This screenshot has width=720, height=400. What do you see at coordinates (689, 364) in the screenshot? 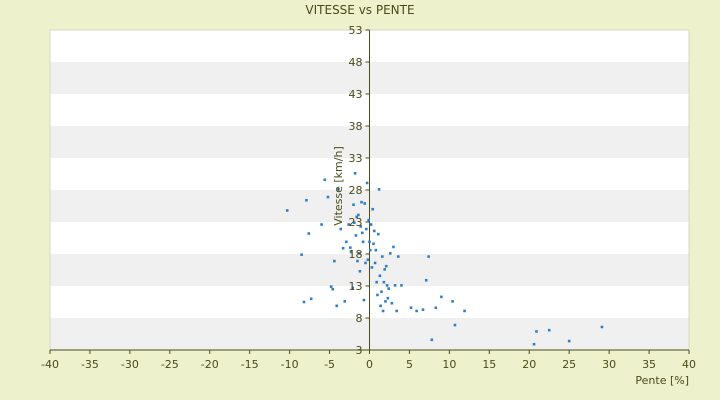
I see `x-tick-label: 40` at bounding box center [689, 364].